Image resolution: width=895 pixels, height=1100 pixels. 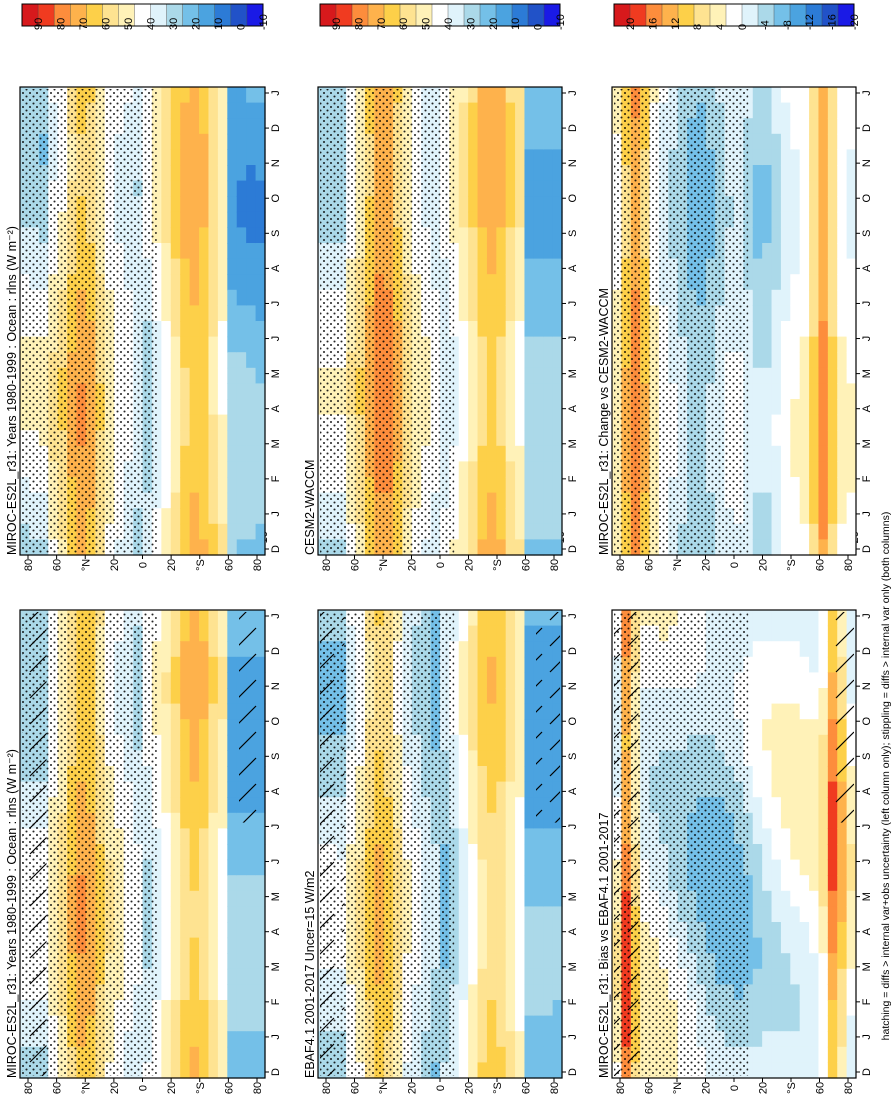 What do you see at coordinates (573, 443) in the screenshot?
I see `month-tick-label: M` at bounding box center [573, 443].